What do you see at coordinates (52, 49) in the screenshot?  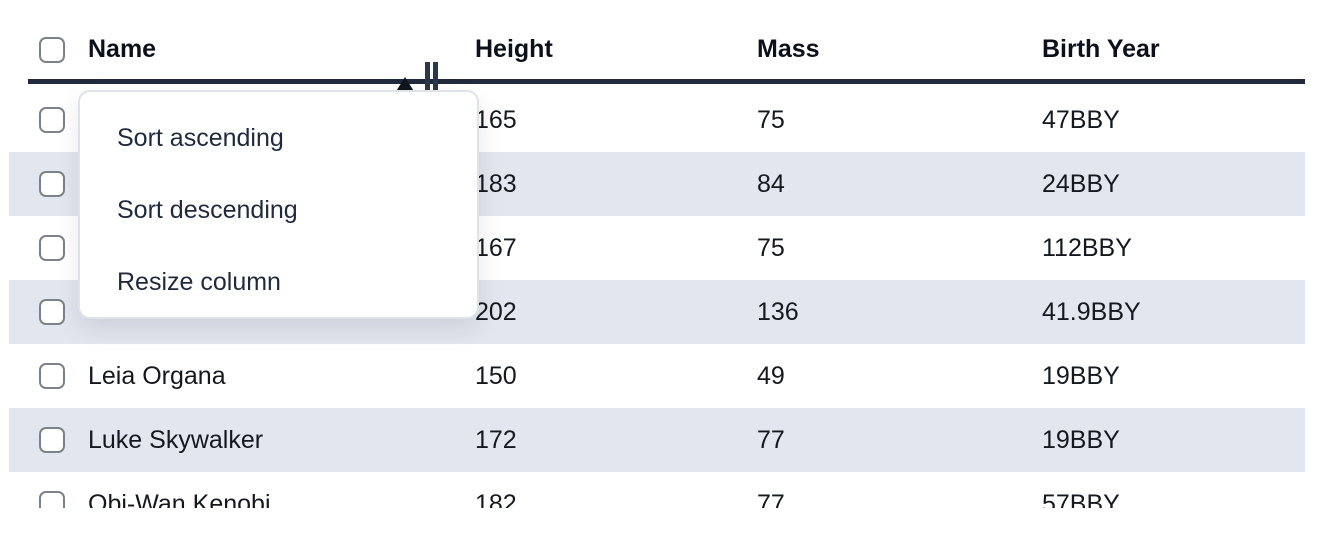 I see `select-all-checkbox` at bounding box center [52, 49].